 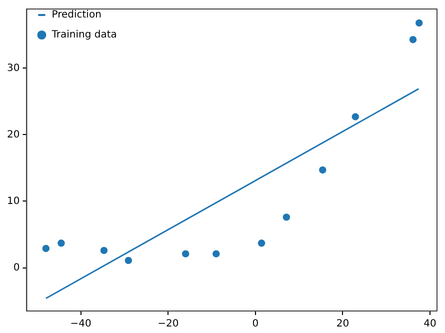 What do you see at coordinates (255, 324) in the screenshot?
I see `x-tick-label: 0` at bounding box center [255, 324].